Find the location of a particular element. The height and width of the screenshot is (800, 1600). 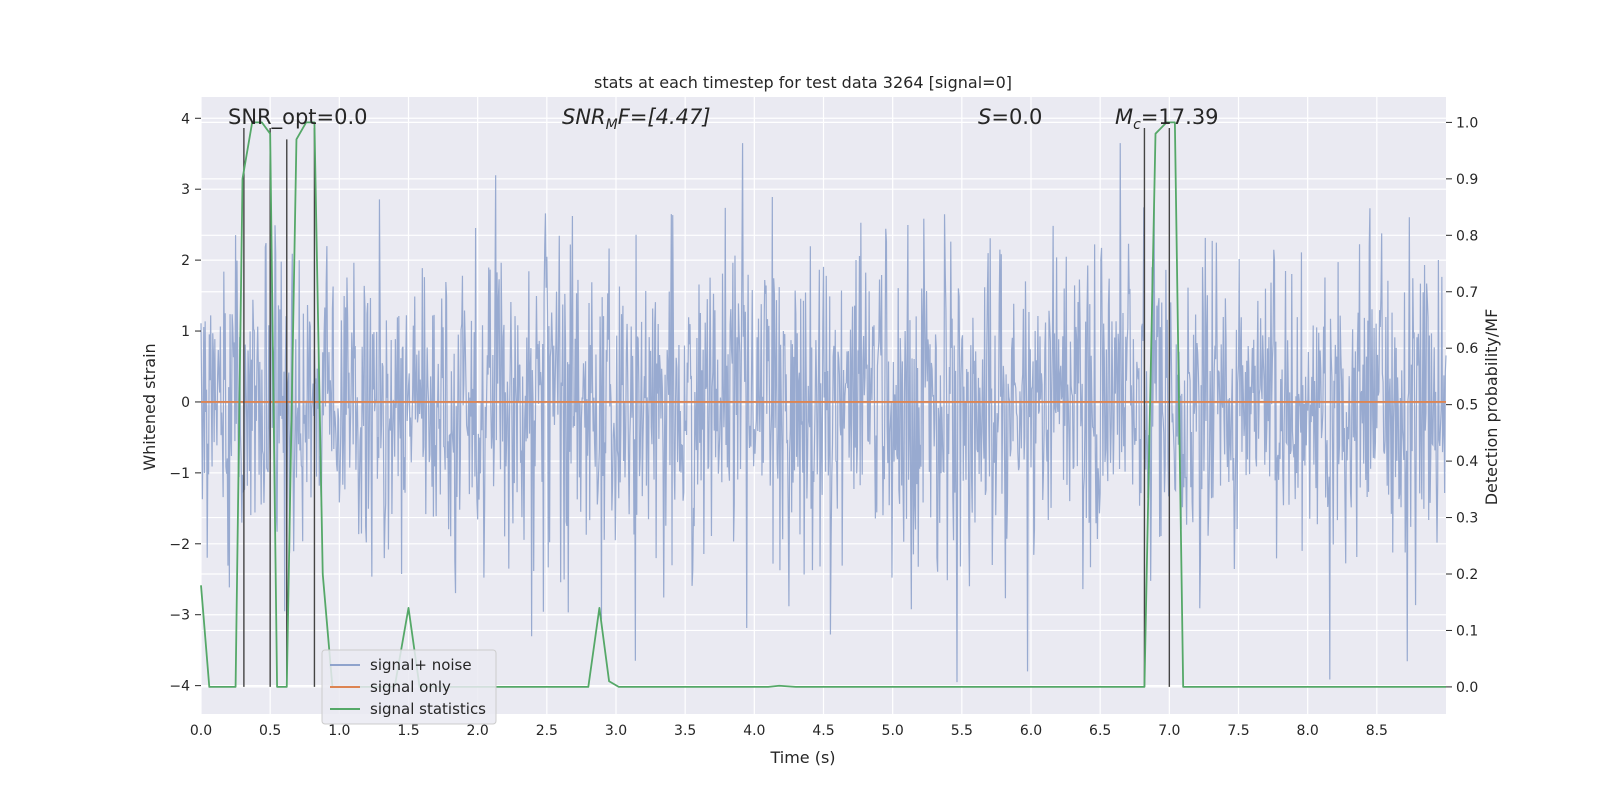

y-axis-label-right: Detection probability/MF is located at coordinates (1491, 407).